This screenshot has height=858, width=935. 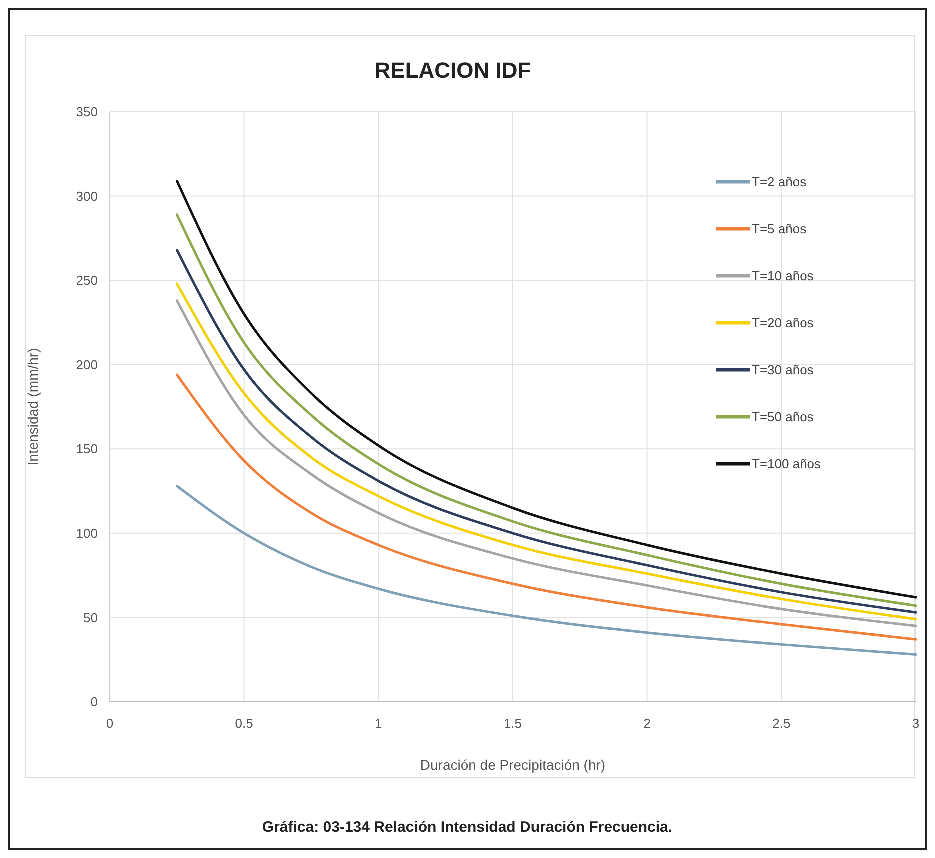 What do you see at coordinates (780, 182) in the screenshot?
I see `legend-label: T=2 años` at bounding box center [780, 182].